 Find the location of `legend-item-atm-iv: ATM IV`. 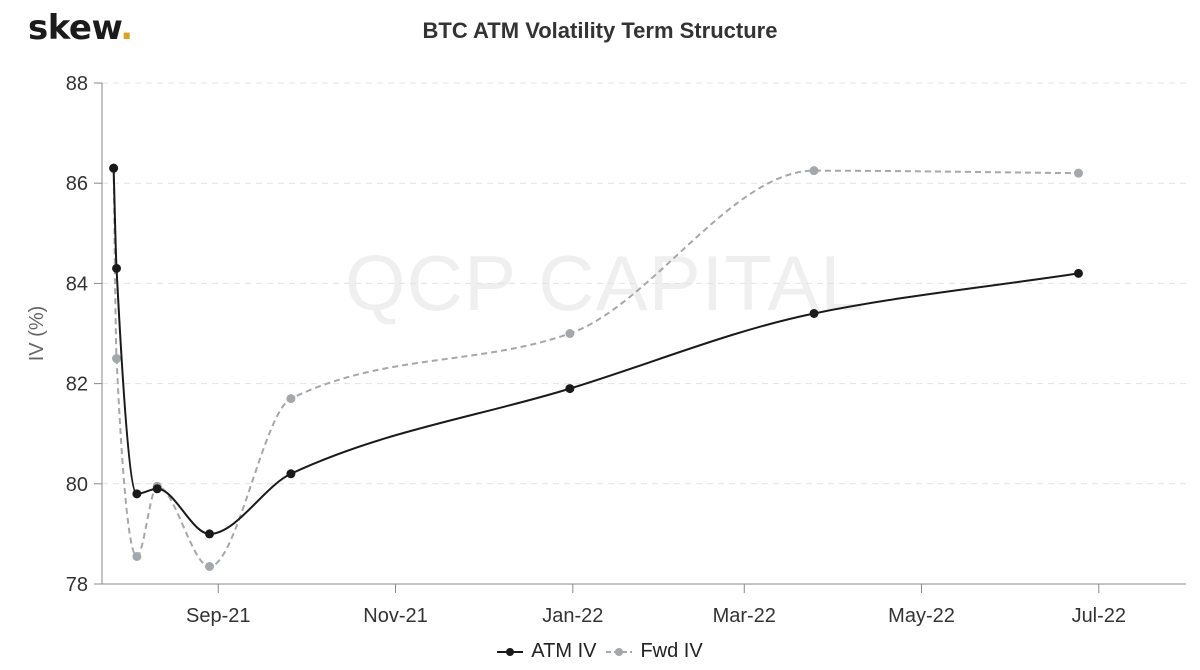

legend-item-atm-iv: ATM IV is located at coordinates (546, 651).